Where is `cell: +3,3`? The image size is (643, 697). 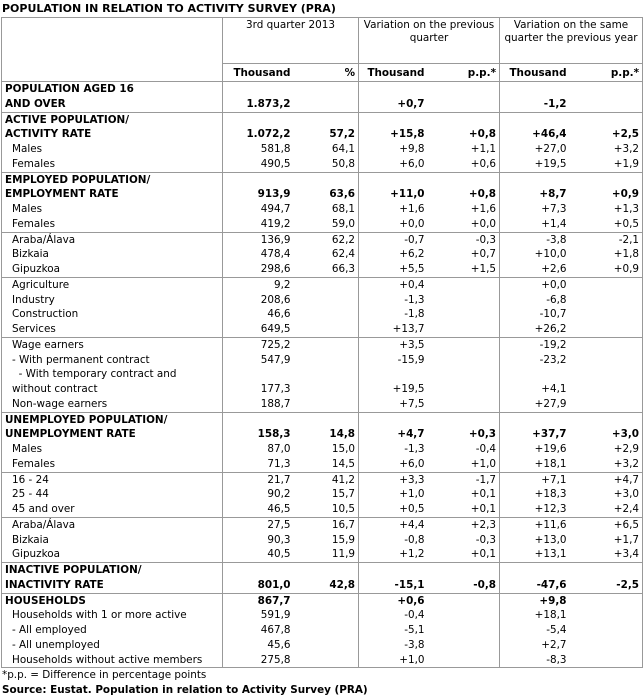 cell: +3,3 is located at coordinates (393, 479).